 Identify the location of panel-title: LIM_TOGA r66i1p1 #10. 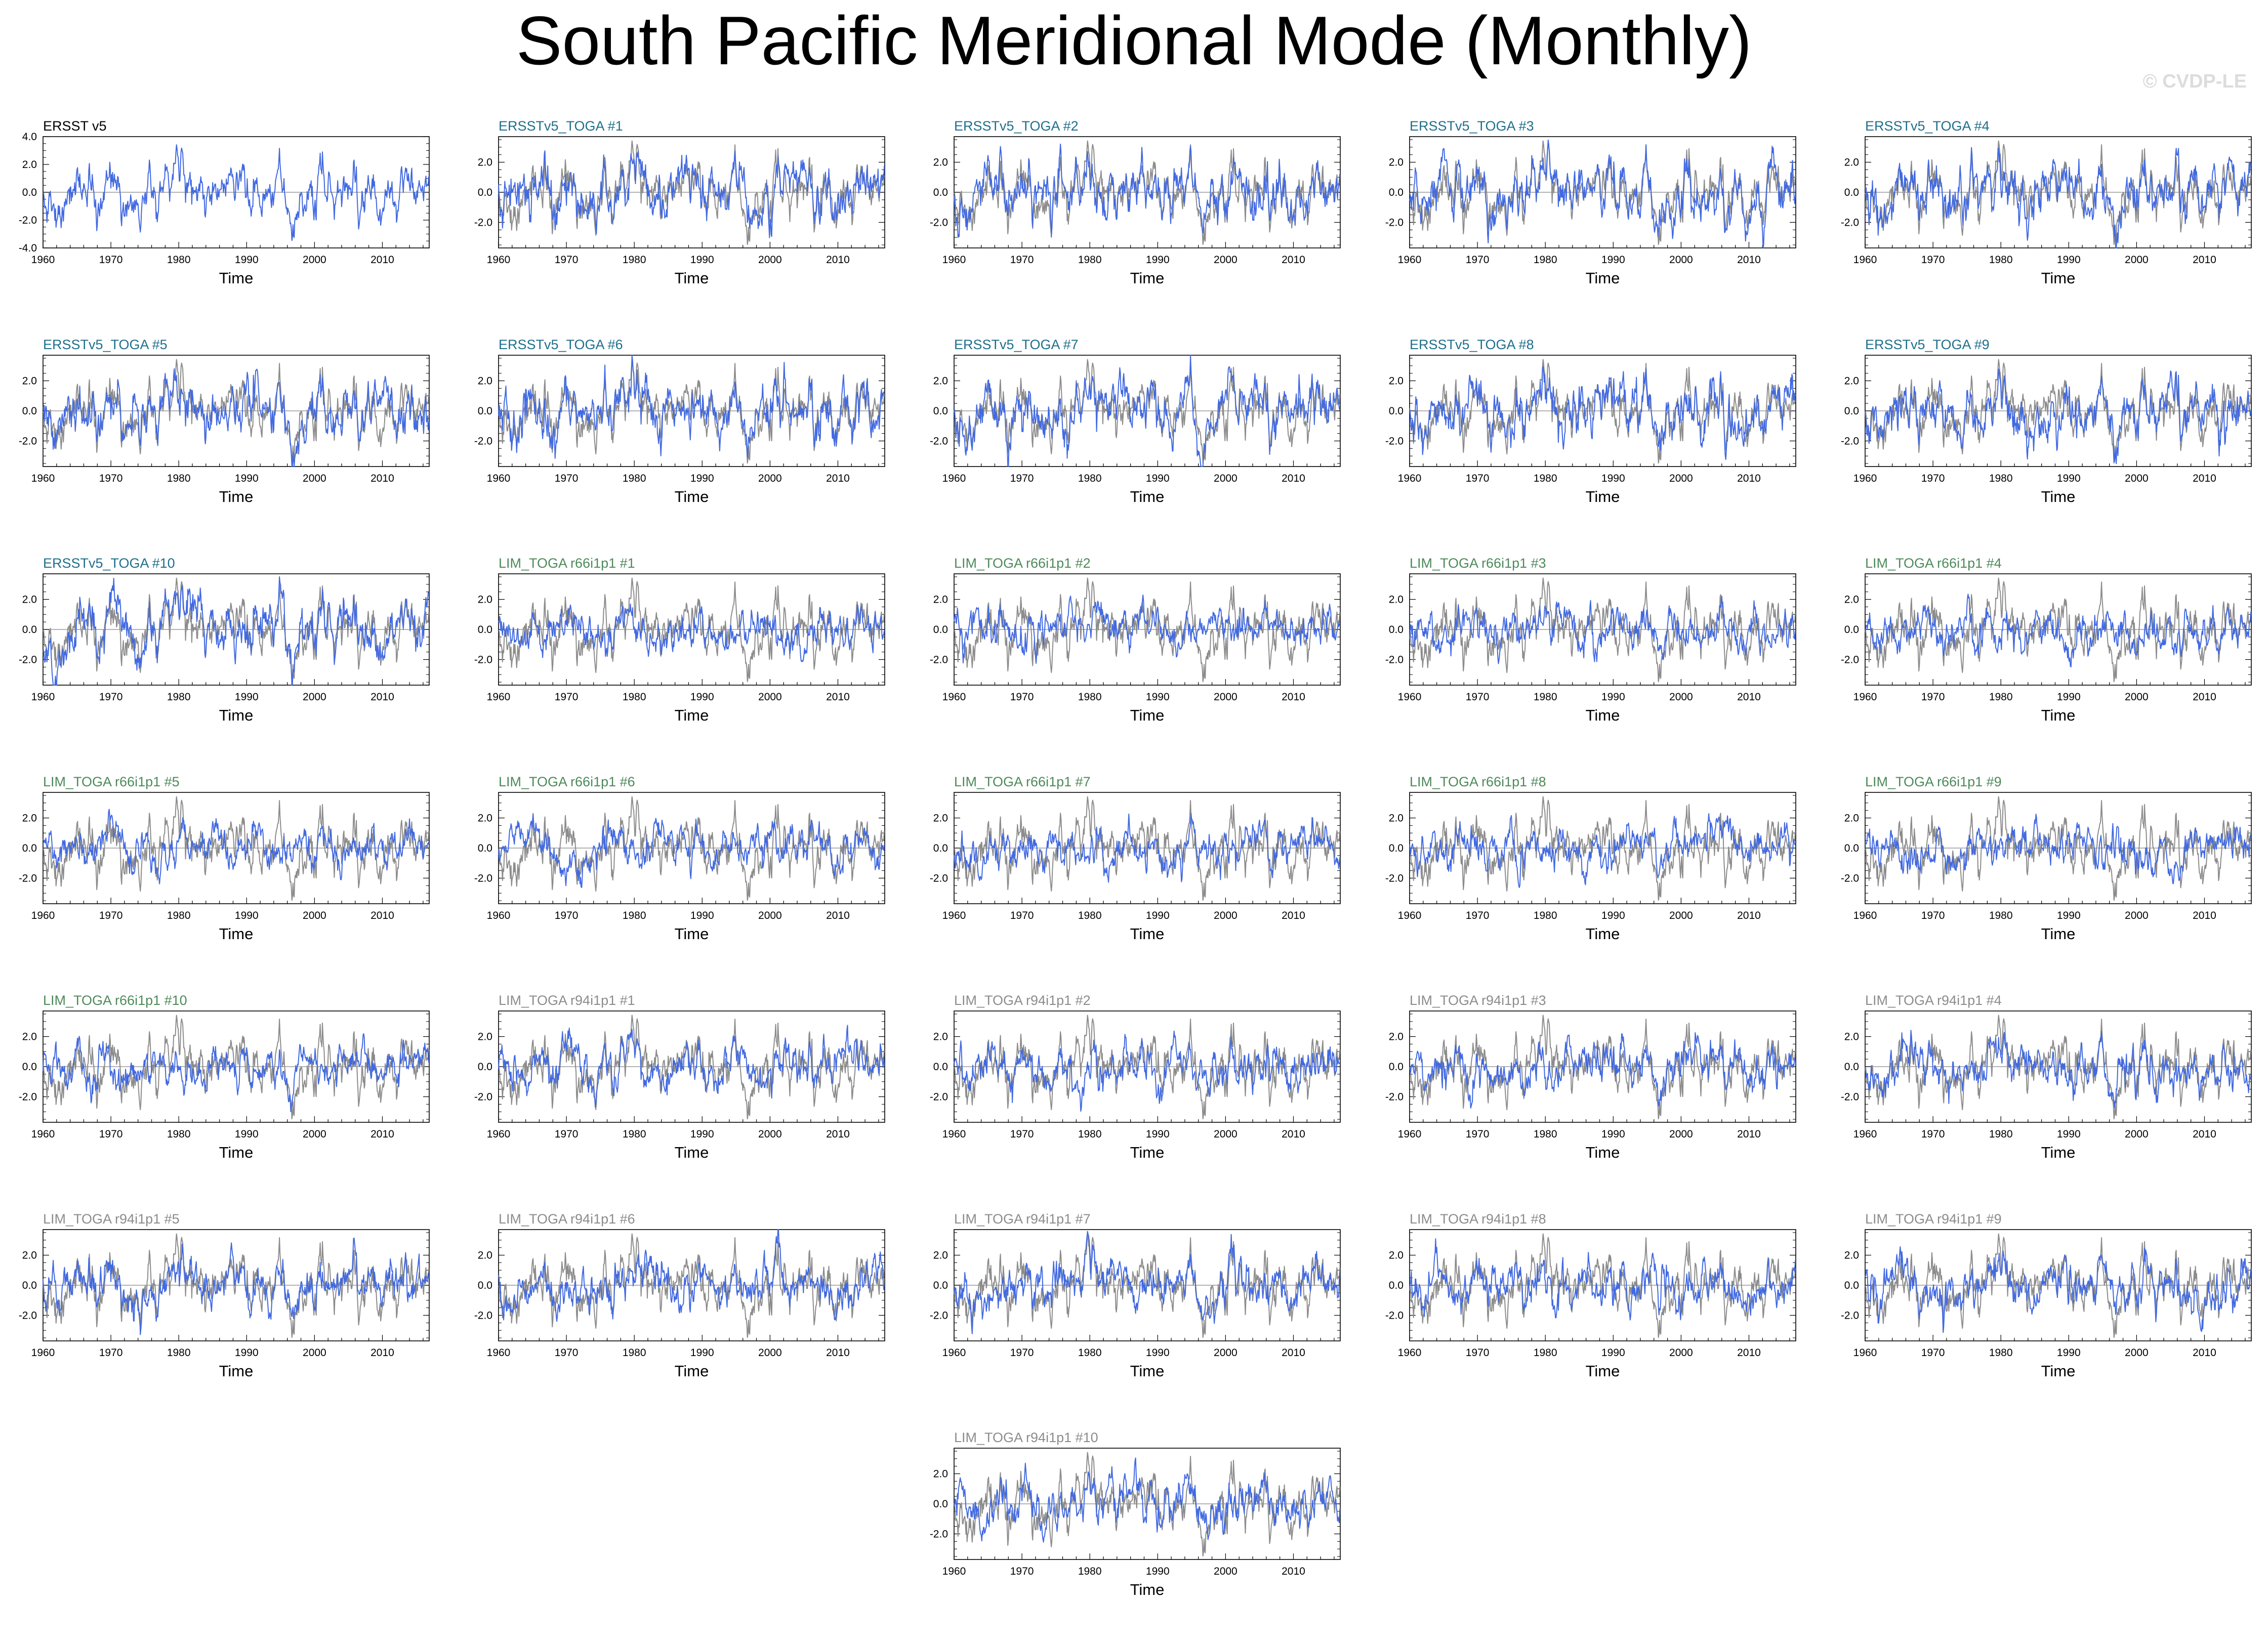
(115, 1000).